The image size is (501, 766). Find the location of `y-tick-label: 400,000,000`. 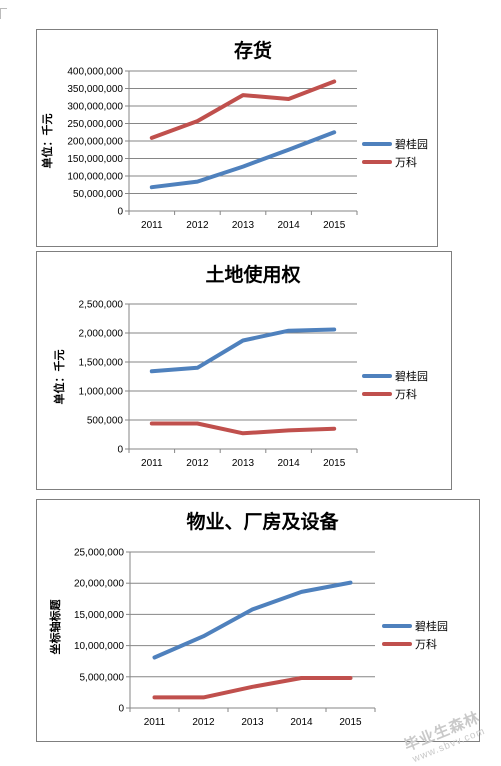

y-tick-label: 400,000,000 is located at coordinates (95, 72).